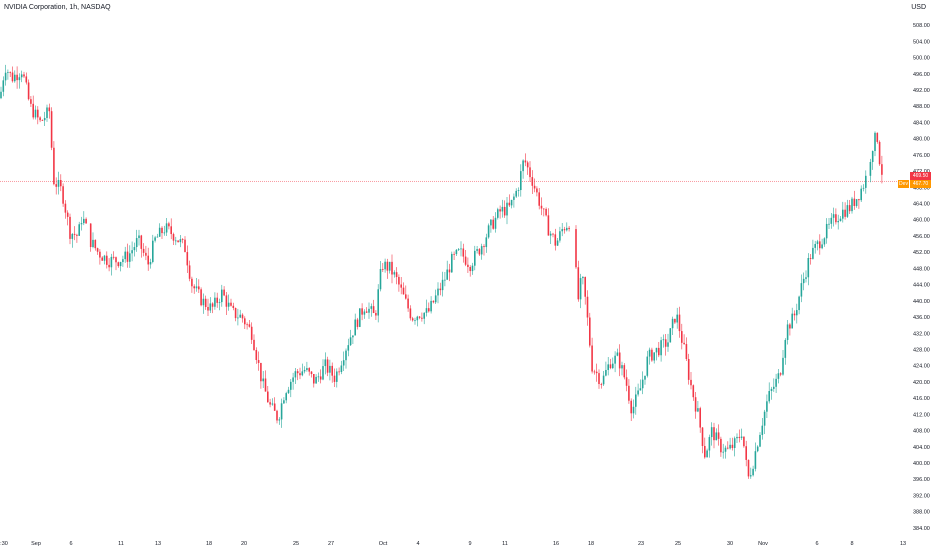 This screenshot has width=932, height=555. I want to click on x-tick-label: :30, so click(4, 544).